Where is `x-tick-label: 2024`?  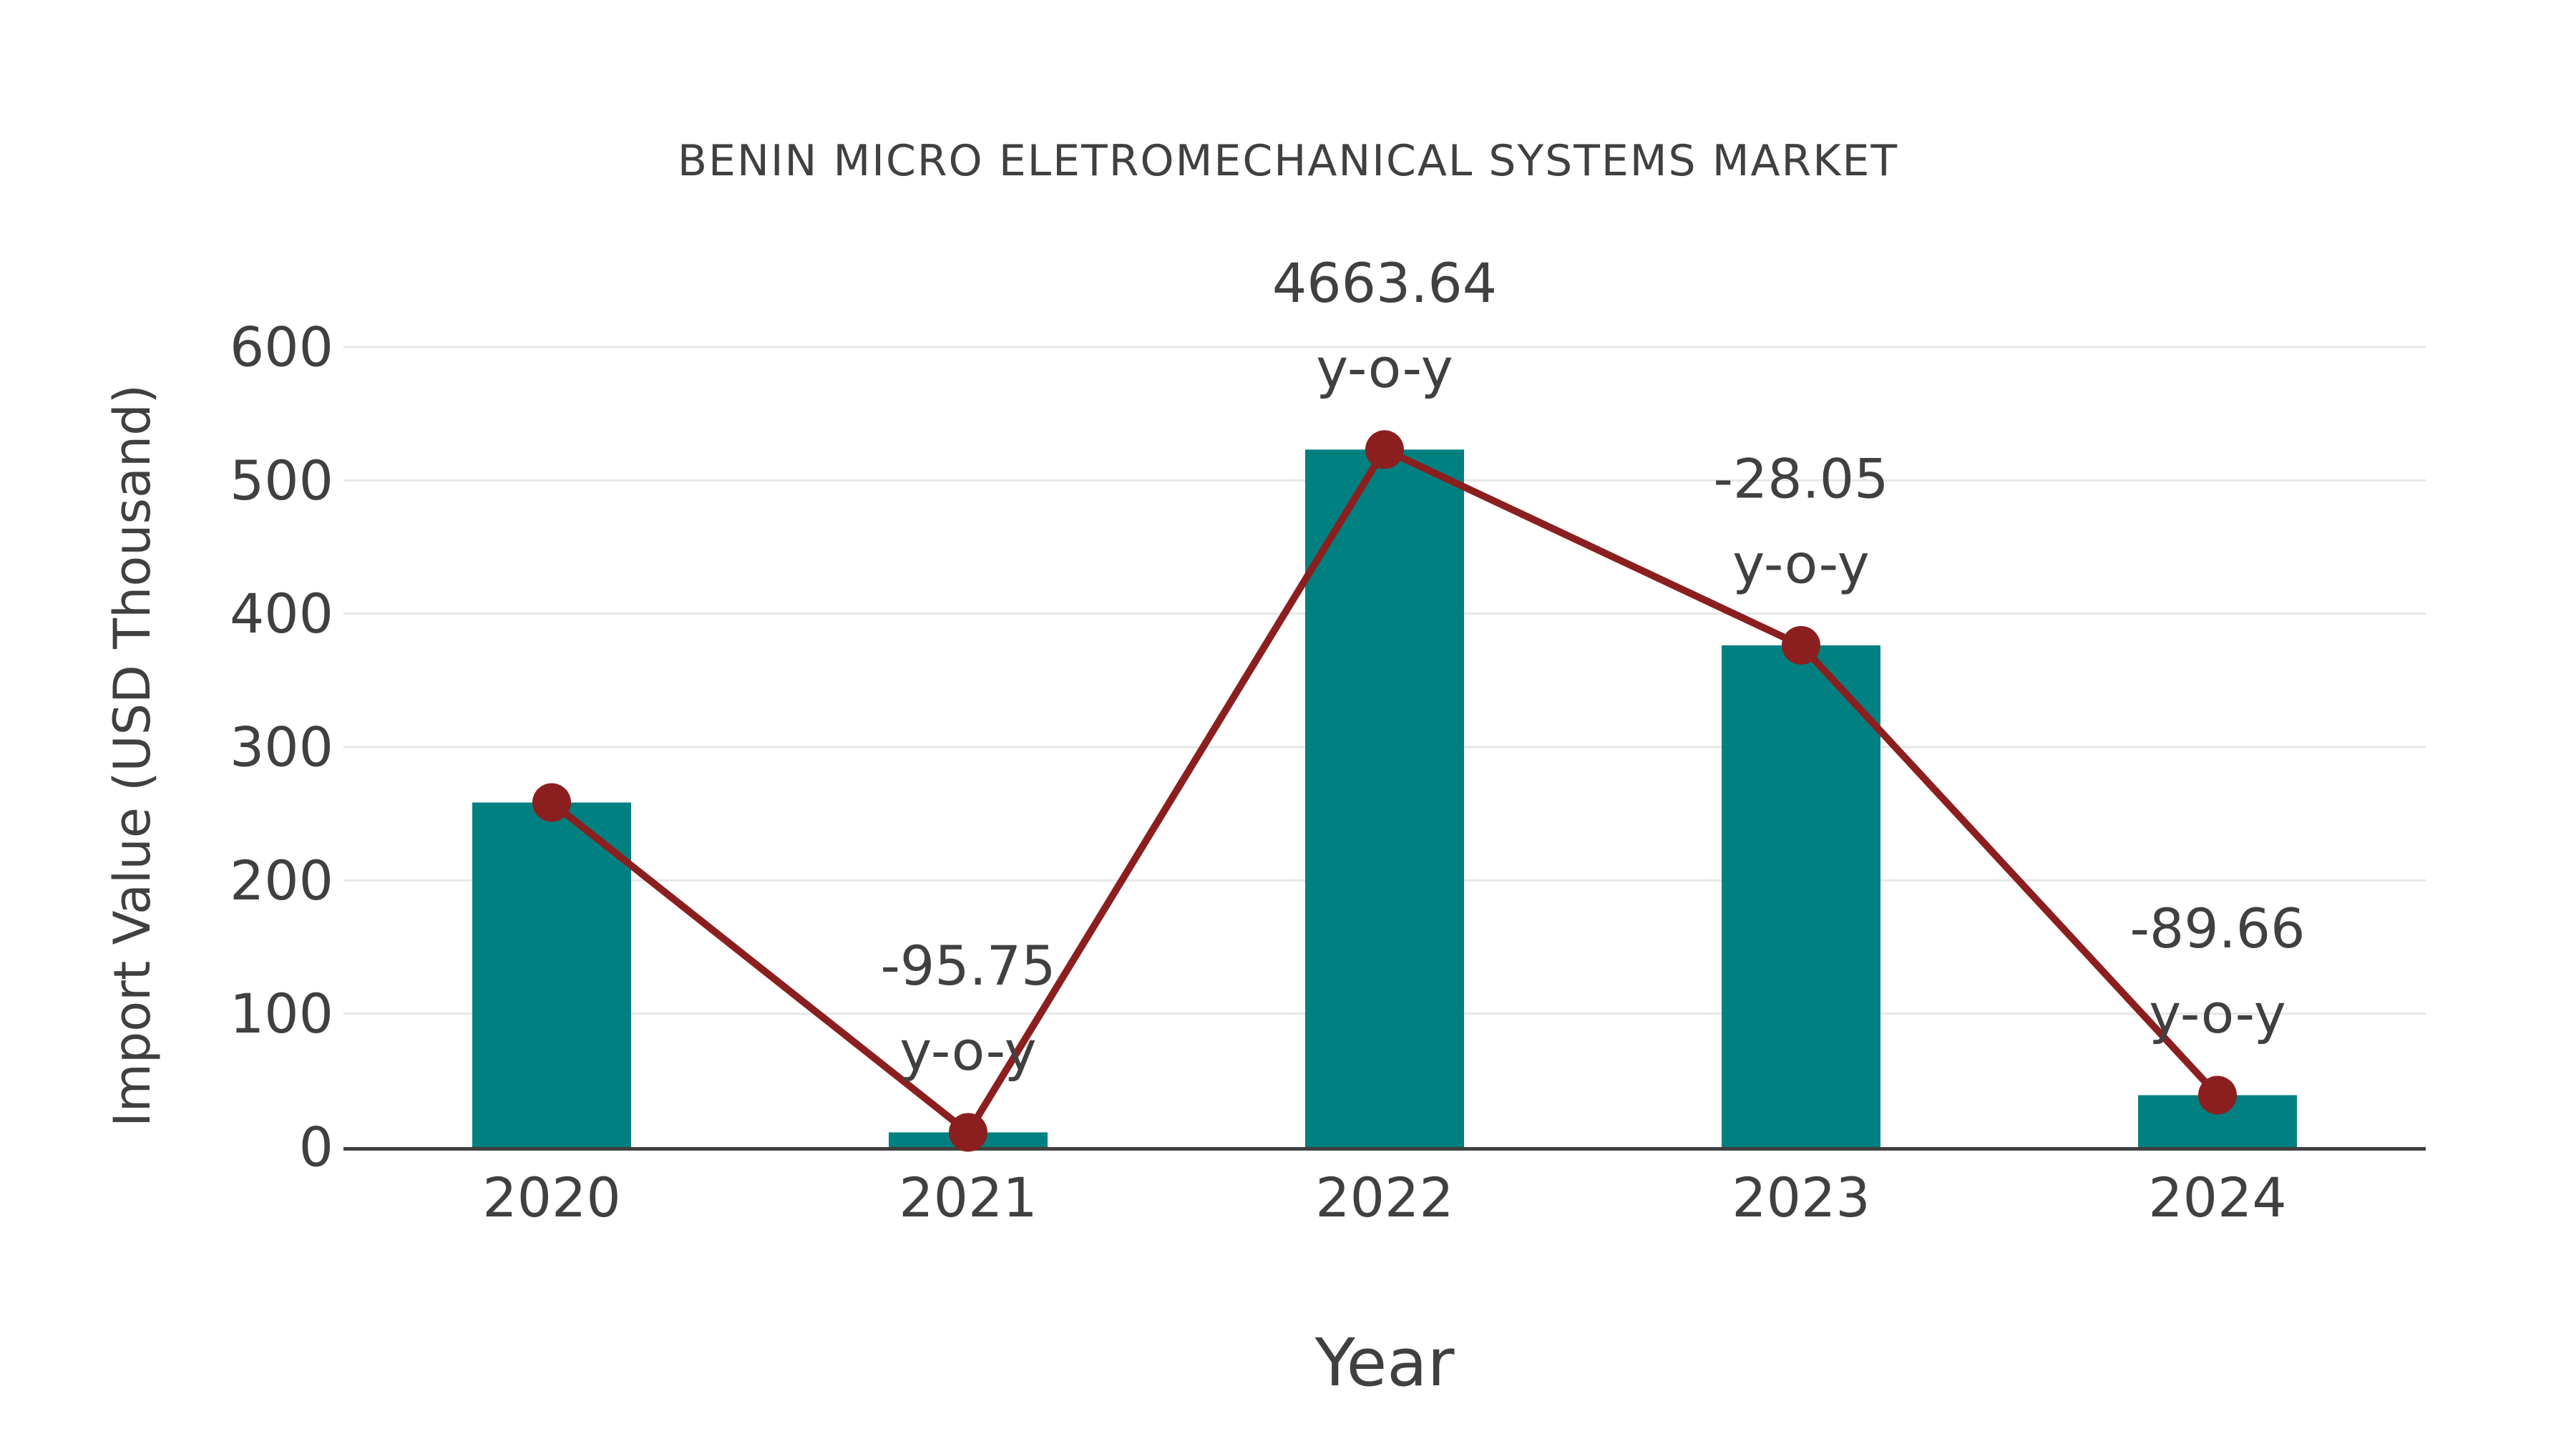
x-tick-label: 2024 is located at coordinates (2217, 1197).